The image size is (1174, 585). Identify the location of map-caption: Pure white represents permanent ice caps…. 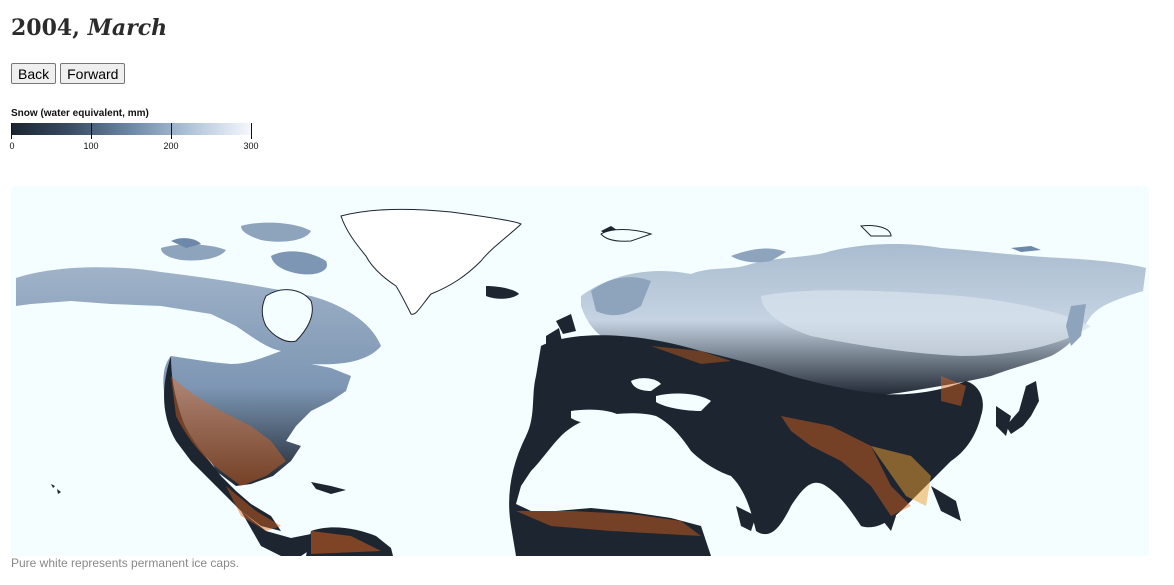
(125, 563).